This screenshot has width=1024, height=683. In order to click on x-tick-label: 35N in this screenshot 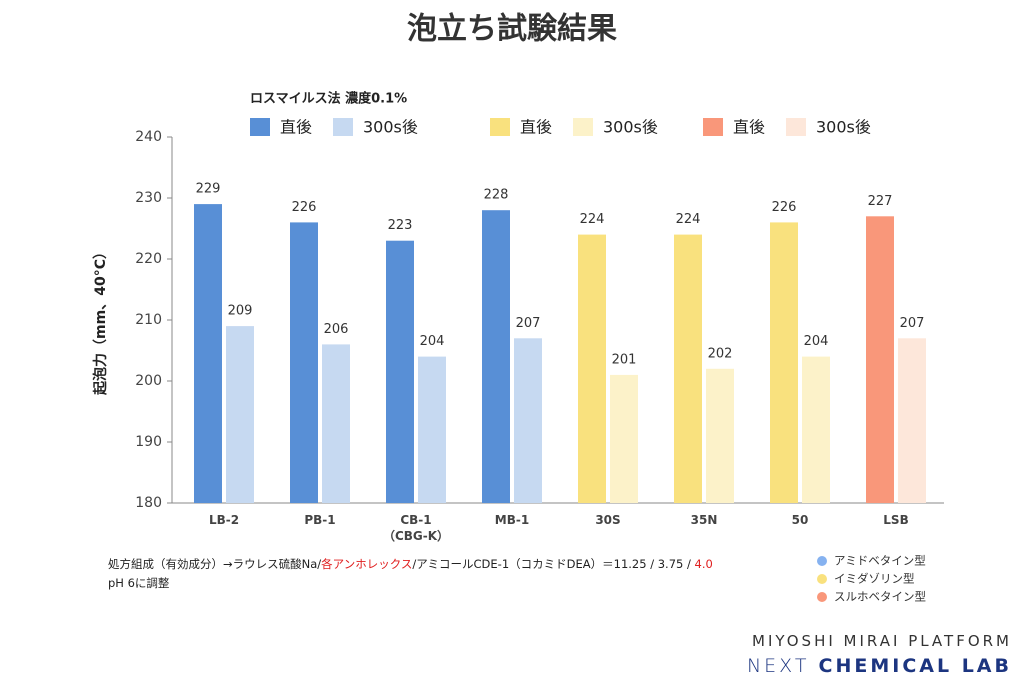, I will do `click(704, 520)`.